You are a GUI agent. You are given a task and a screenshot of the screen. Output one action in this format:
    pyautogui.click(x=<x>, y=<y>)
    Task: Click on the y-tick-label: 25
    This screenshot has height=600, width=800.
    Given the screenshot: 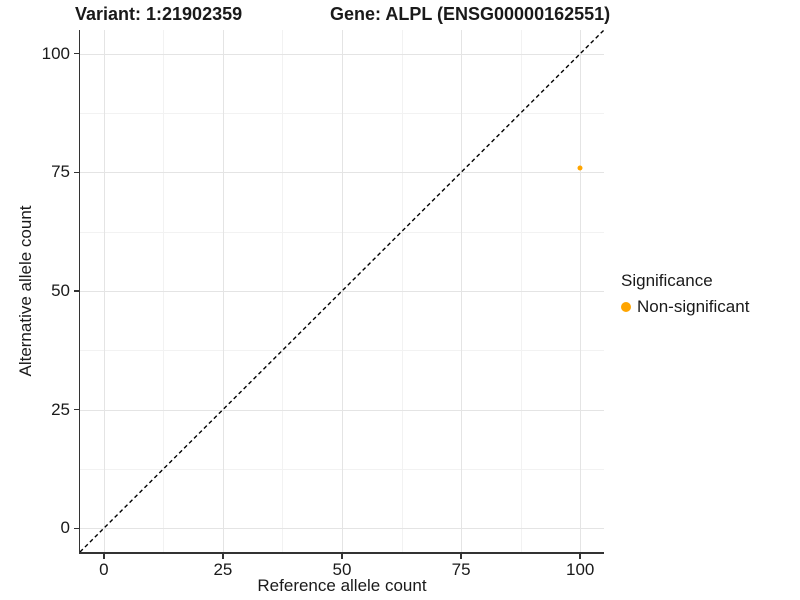 What is the action you would take?
    pyautogui.click(x=60, y=409)
    